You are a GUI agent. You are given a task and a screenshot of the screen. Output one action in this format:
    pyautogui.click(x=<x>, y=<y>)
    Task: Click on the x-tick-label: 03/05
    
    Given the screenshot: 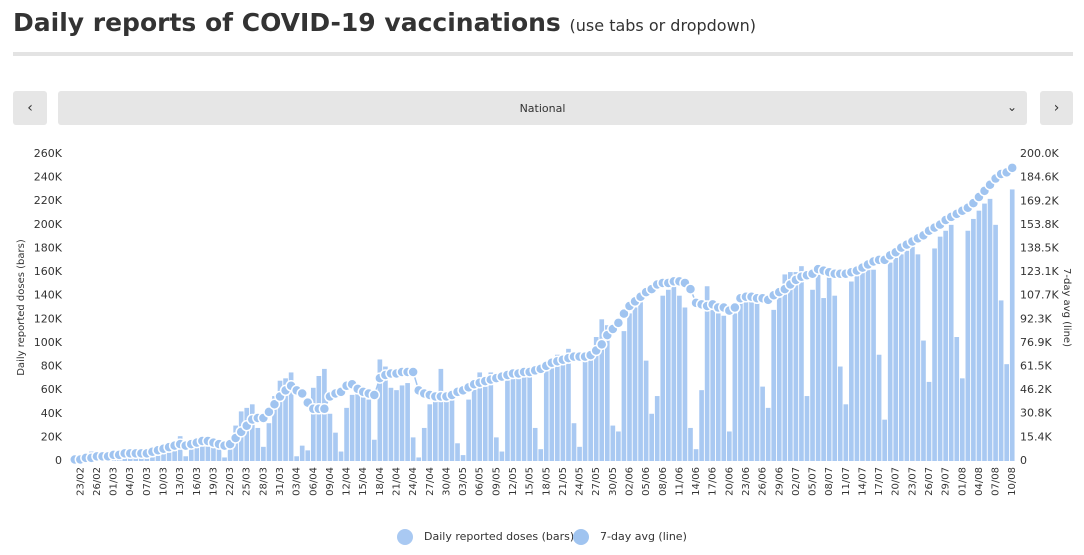 What is the action you would take?
    pyautogui.click(x=463, y=481)
    